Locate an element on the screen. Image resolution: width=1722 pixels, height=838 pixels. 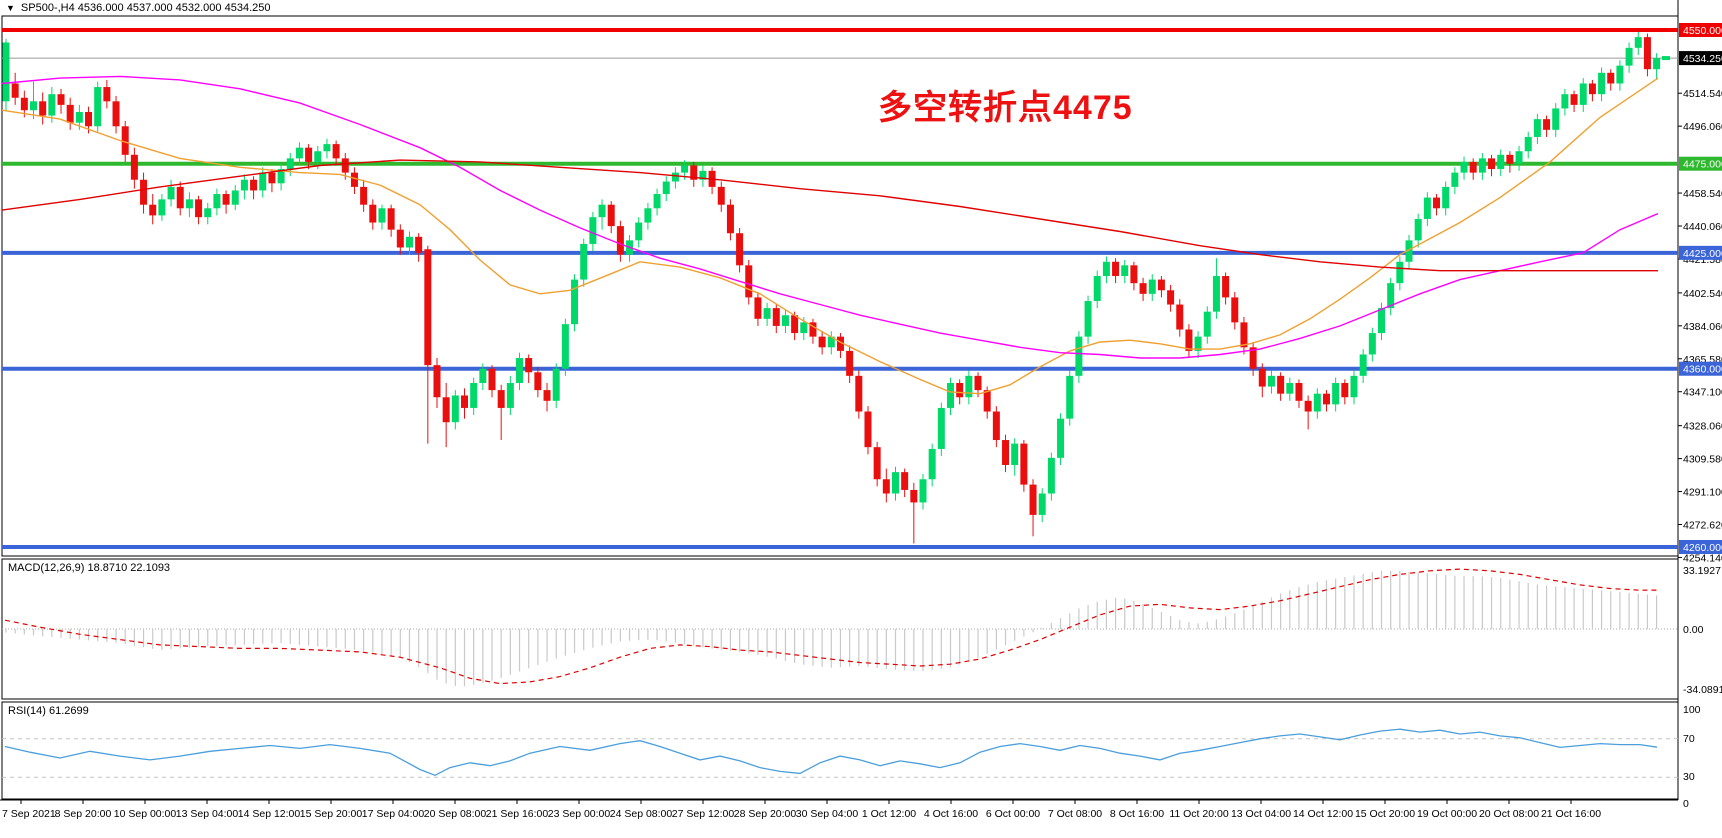
x-tick-label: 27 Sep 12:00 is located at coordinates (703, 814).